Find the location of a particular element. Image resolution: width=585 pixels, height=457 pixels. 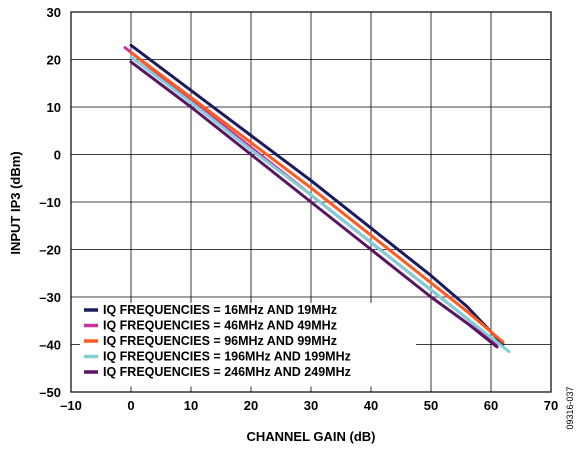

y-tick-label: –30 is located at coordinates (50, 297).